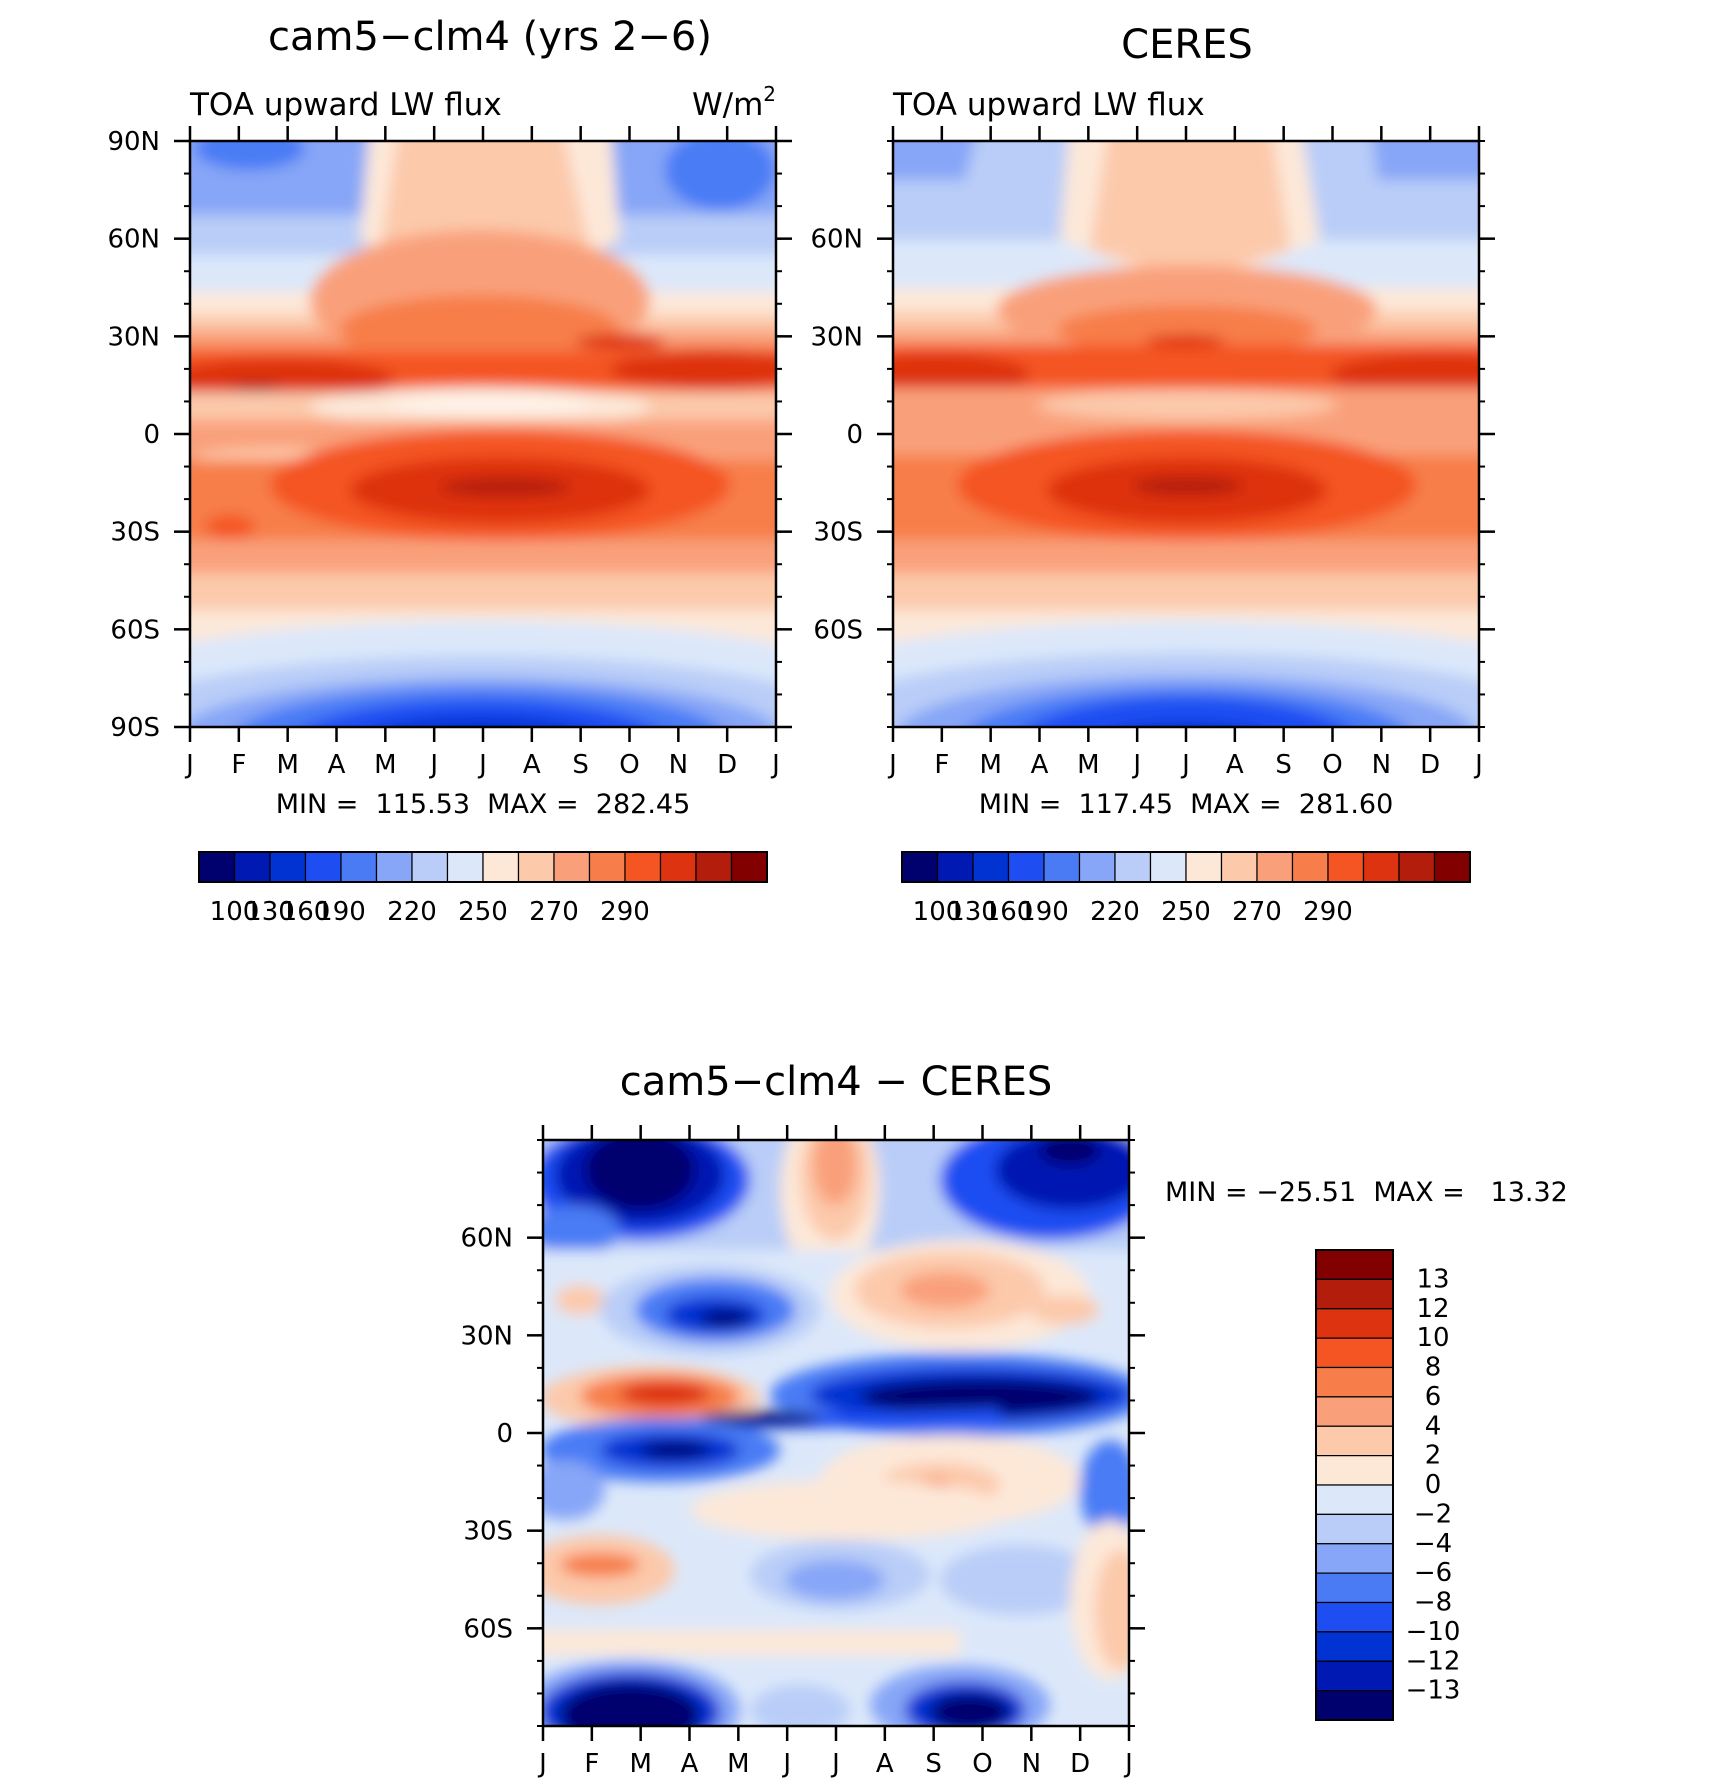 The height and width of the screenshot is (1787, 1710). What do you see at coordinates (751, 1642) in the screenshot?
I see `d-60s-band` at bounding box center [751, 1642].